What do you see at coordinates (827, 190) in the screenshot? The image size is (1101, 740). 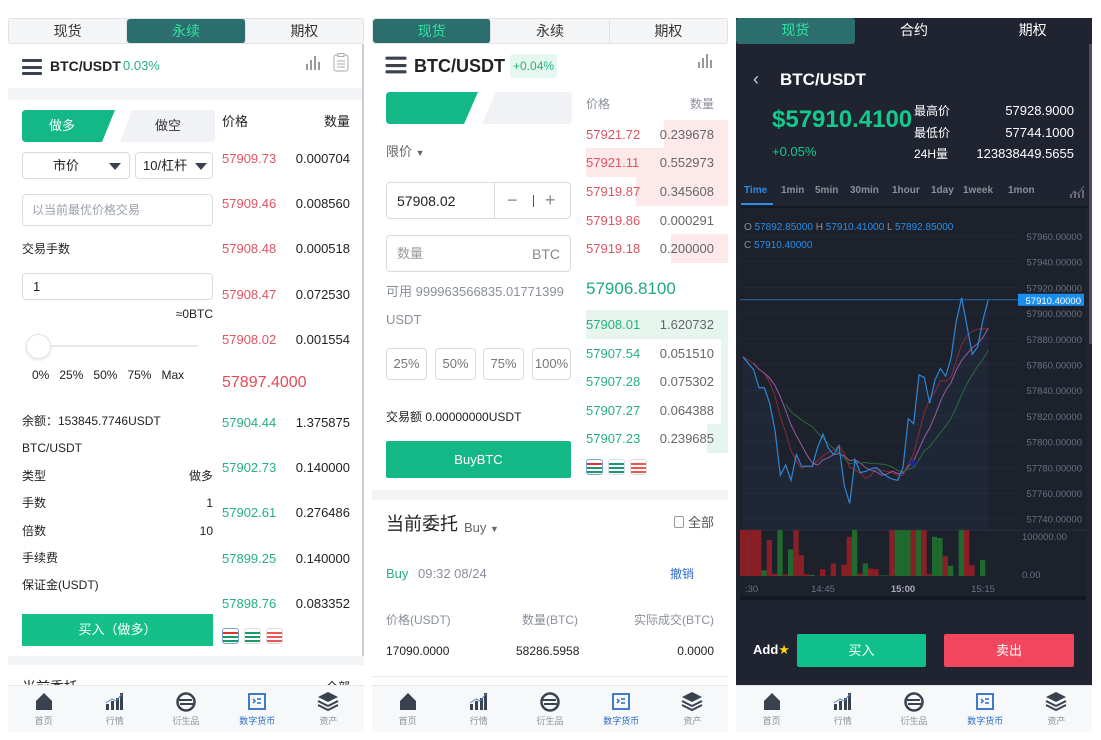 I see `timeframe-5min: 5min` at bounding box center [827, 190].